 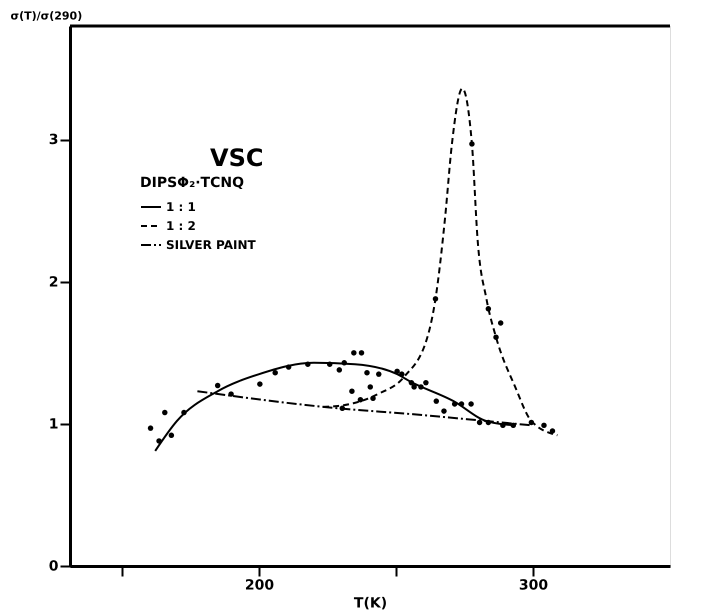 What do you see at coordinates (533, 586) in the screenshot?
I see `x-tick-label: 300` at bounding box center [533, 586].